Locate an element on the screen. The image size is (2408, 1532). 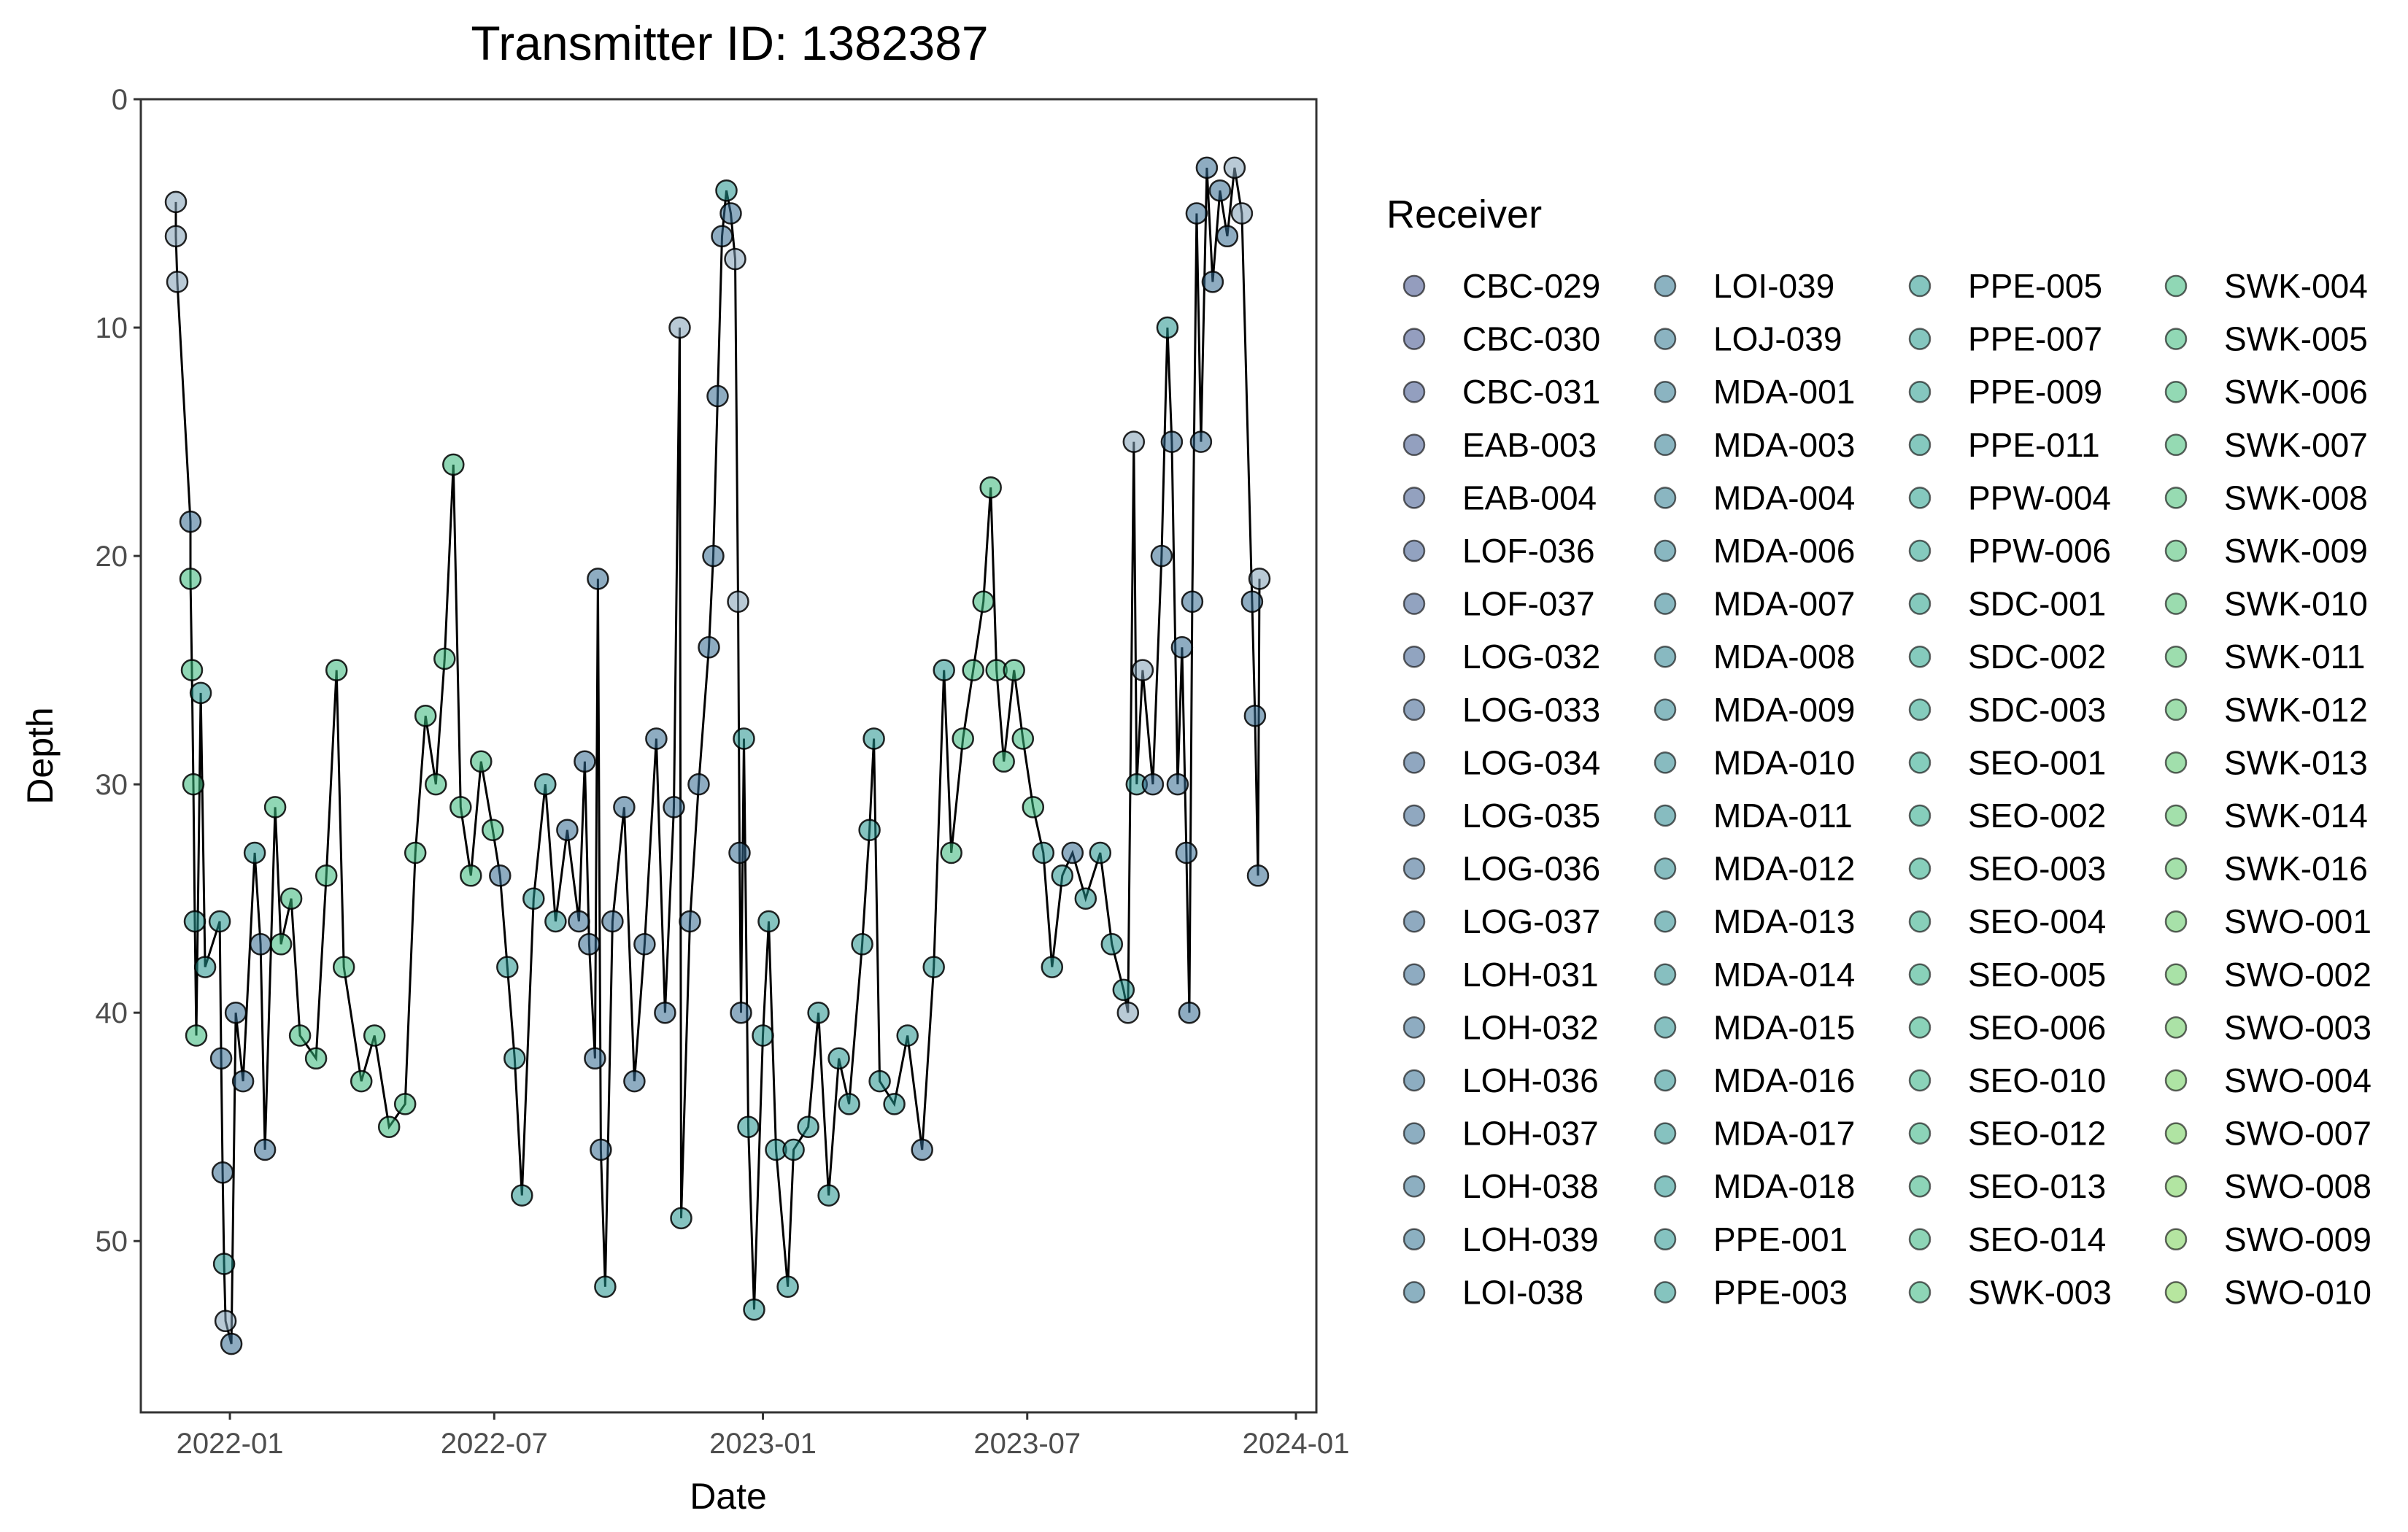
legend-label: MDA-018 is located at coordinates (1784, 1186).